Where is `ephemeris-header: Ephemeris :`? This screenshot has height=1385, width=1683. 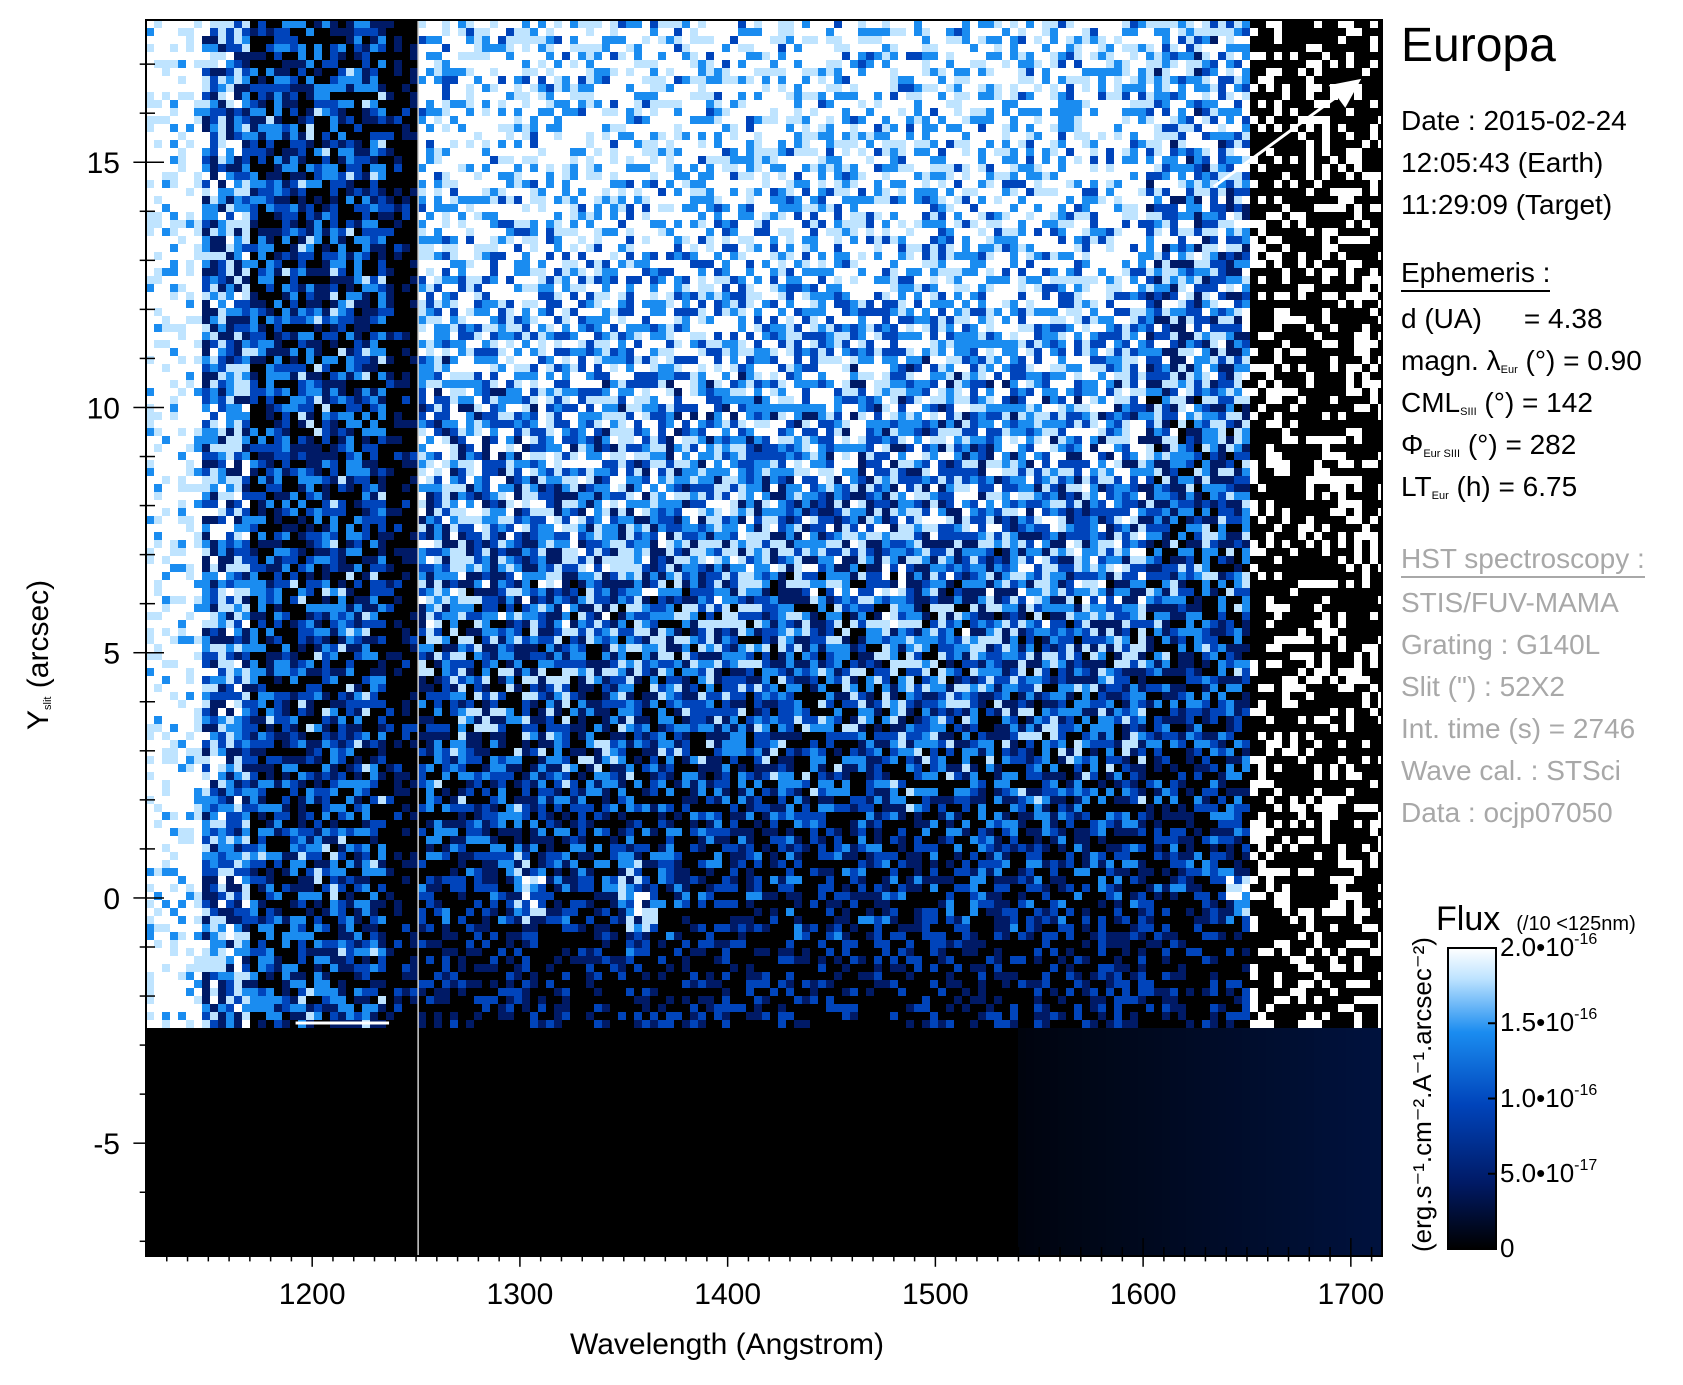
ephemeris-header: Ephemeris : is located at coordinates (1476, 274).